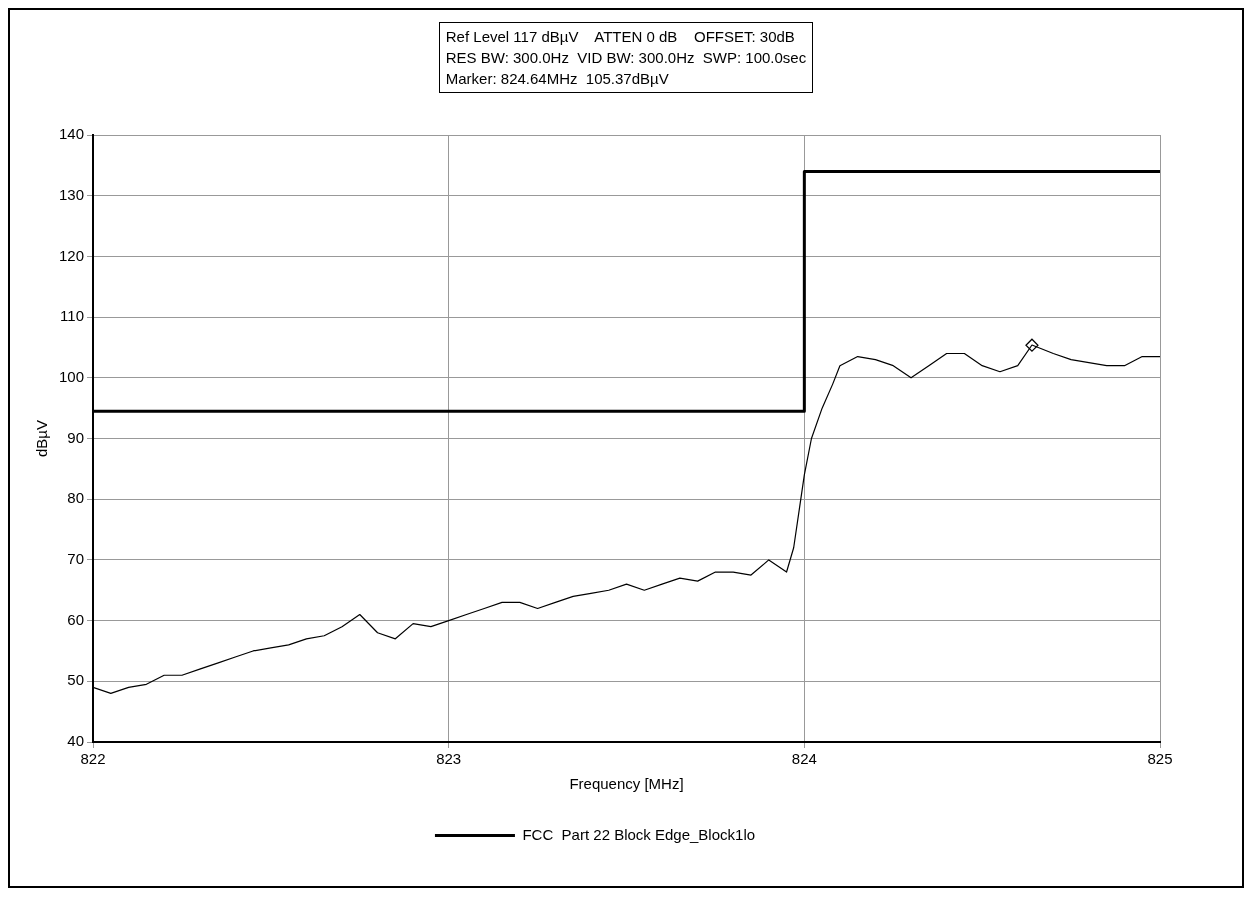 Image resolution: width=1260 pixels, height=904 pixels. I want to click on text: RES BW: 300.0Hz VID BW: 300.0Hz SWP: 100.0sec, so click(626, 58).